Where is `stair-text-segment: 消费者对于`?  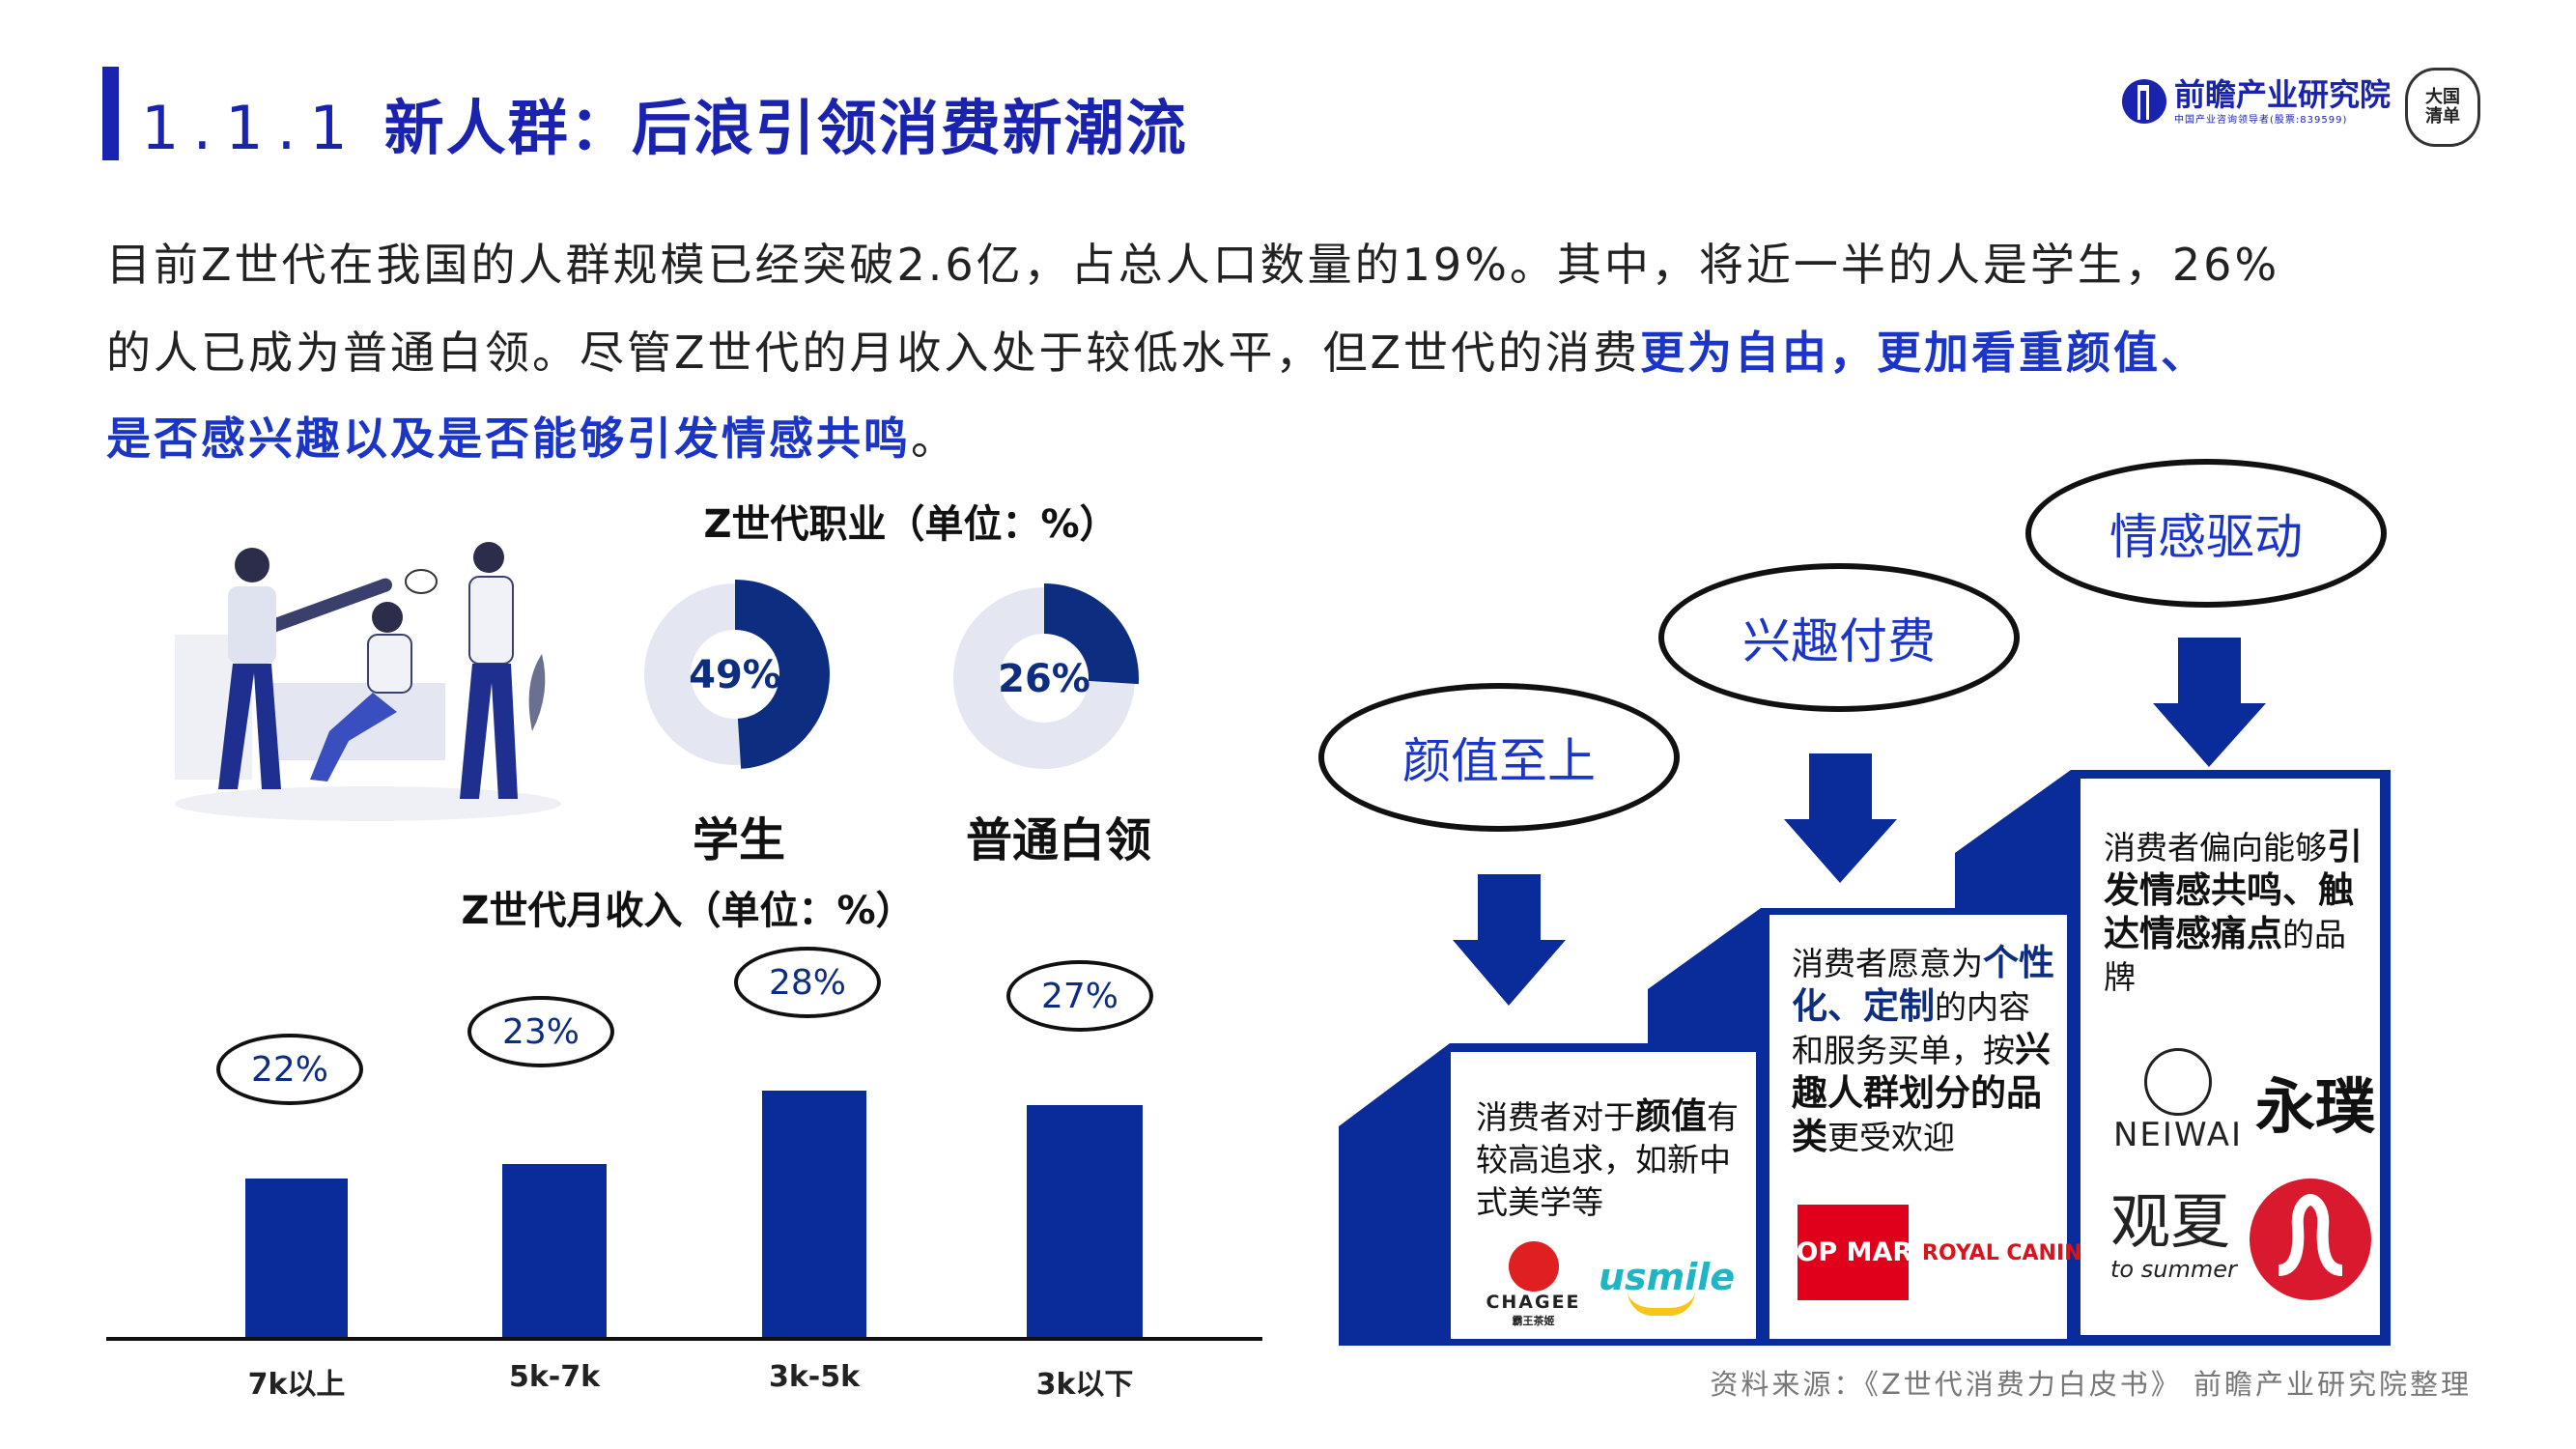 stair-text-segment: 消费者对于 is located at coordinates (1555, 1117).